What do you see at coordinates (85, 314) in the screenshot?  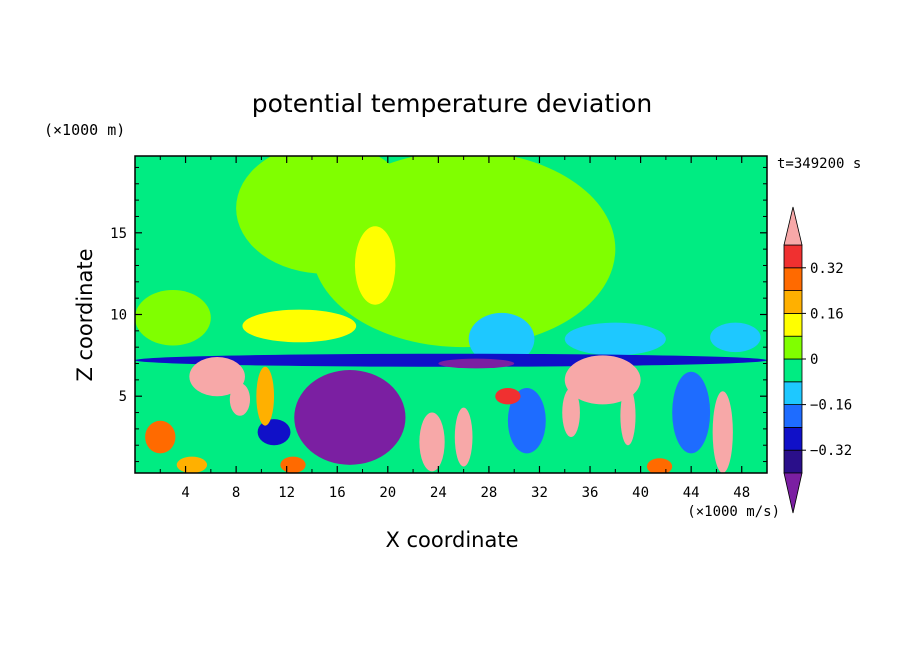 I see `y-axis-label: Z coordinate` at bounding box center [85, 314].